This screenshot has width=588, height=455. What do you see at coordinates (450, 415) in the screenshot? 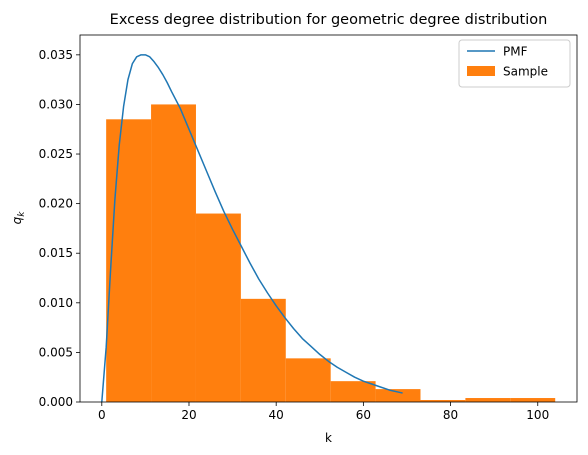
I see `x-tick-label: 80` at bounding box center [450, 415].